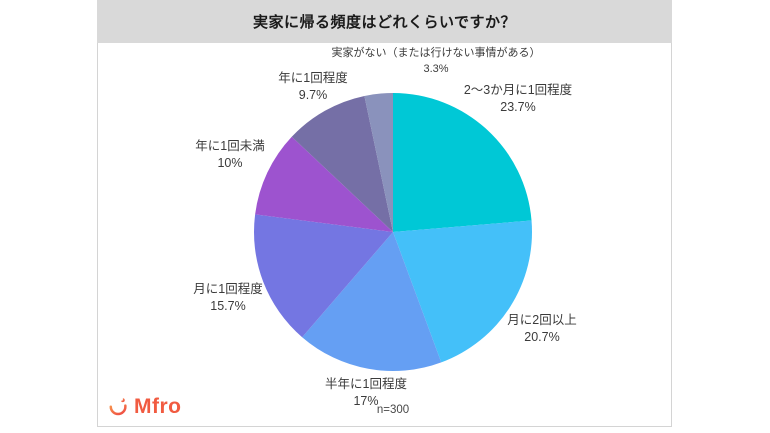 The image size is (770, 433). Describe the element at coordinates (228, 306) in the screenshot. I see `pie-label-value: 15.7%` at that location.